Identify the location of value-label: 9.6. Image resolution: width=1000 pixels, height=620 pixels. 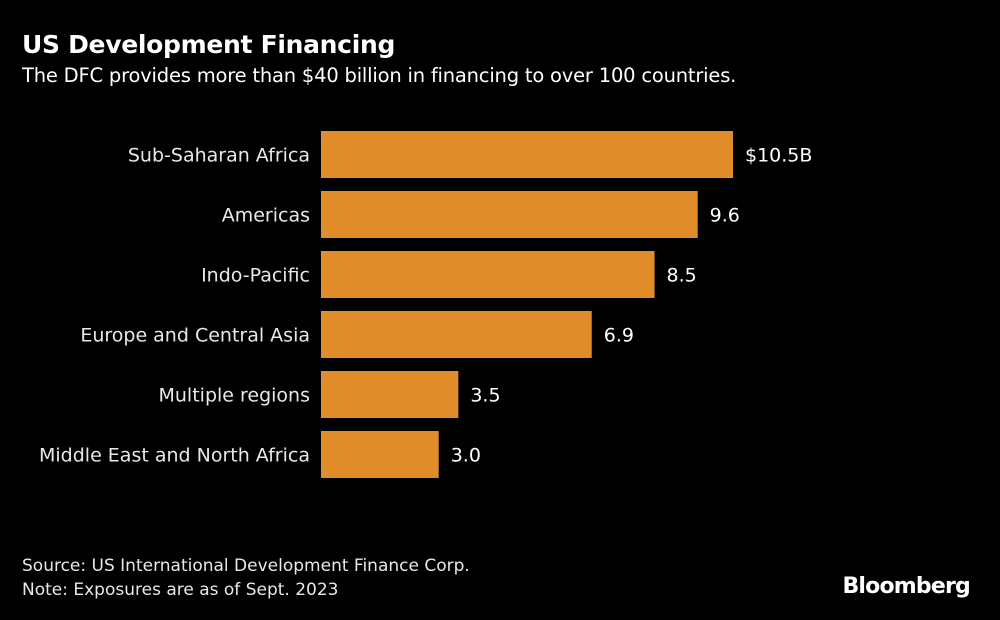
(725, 216).